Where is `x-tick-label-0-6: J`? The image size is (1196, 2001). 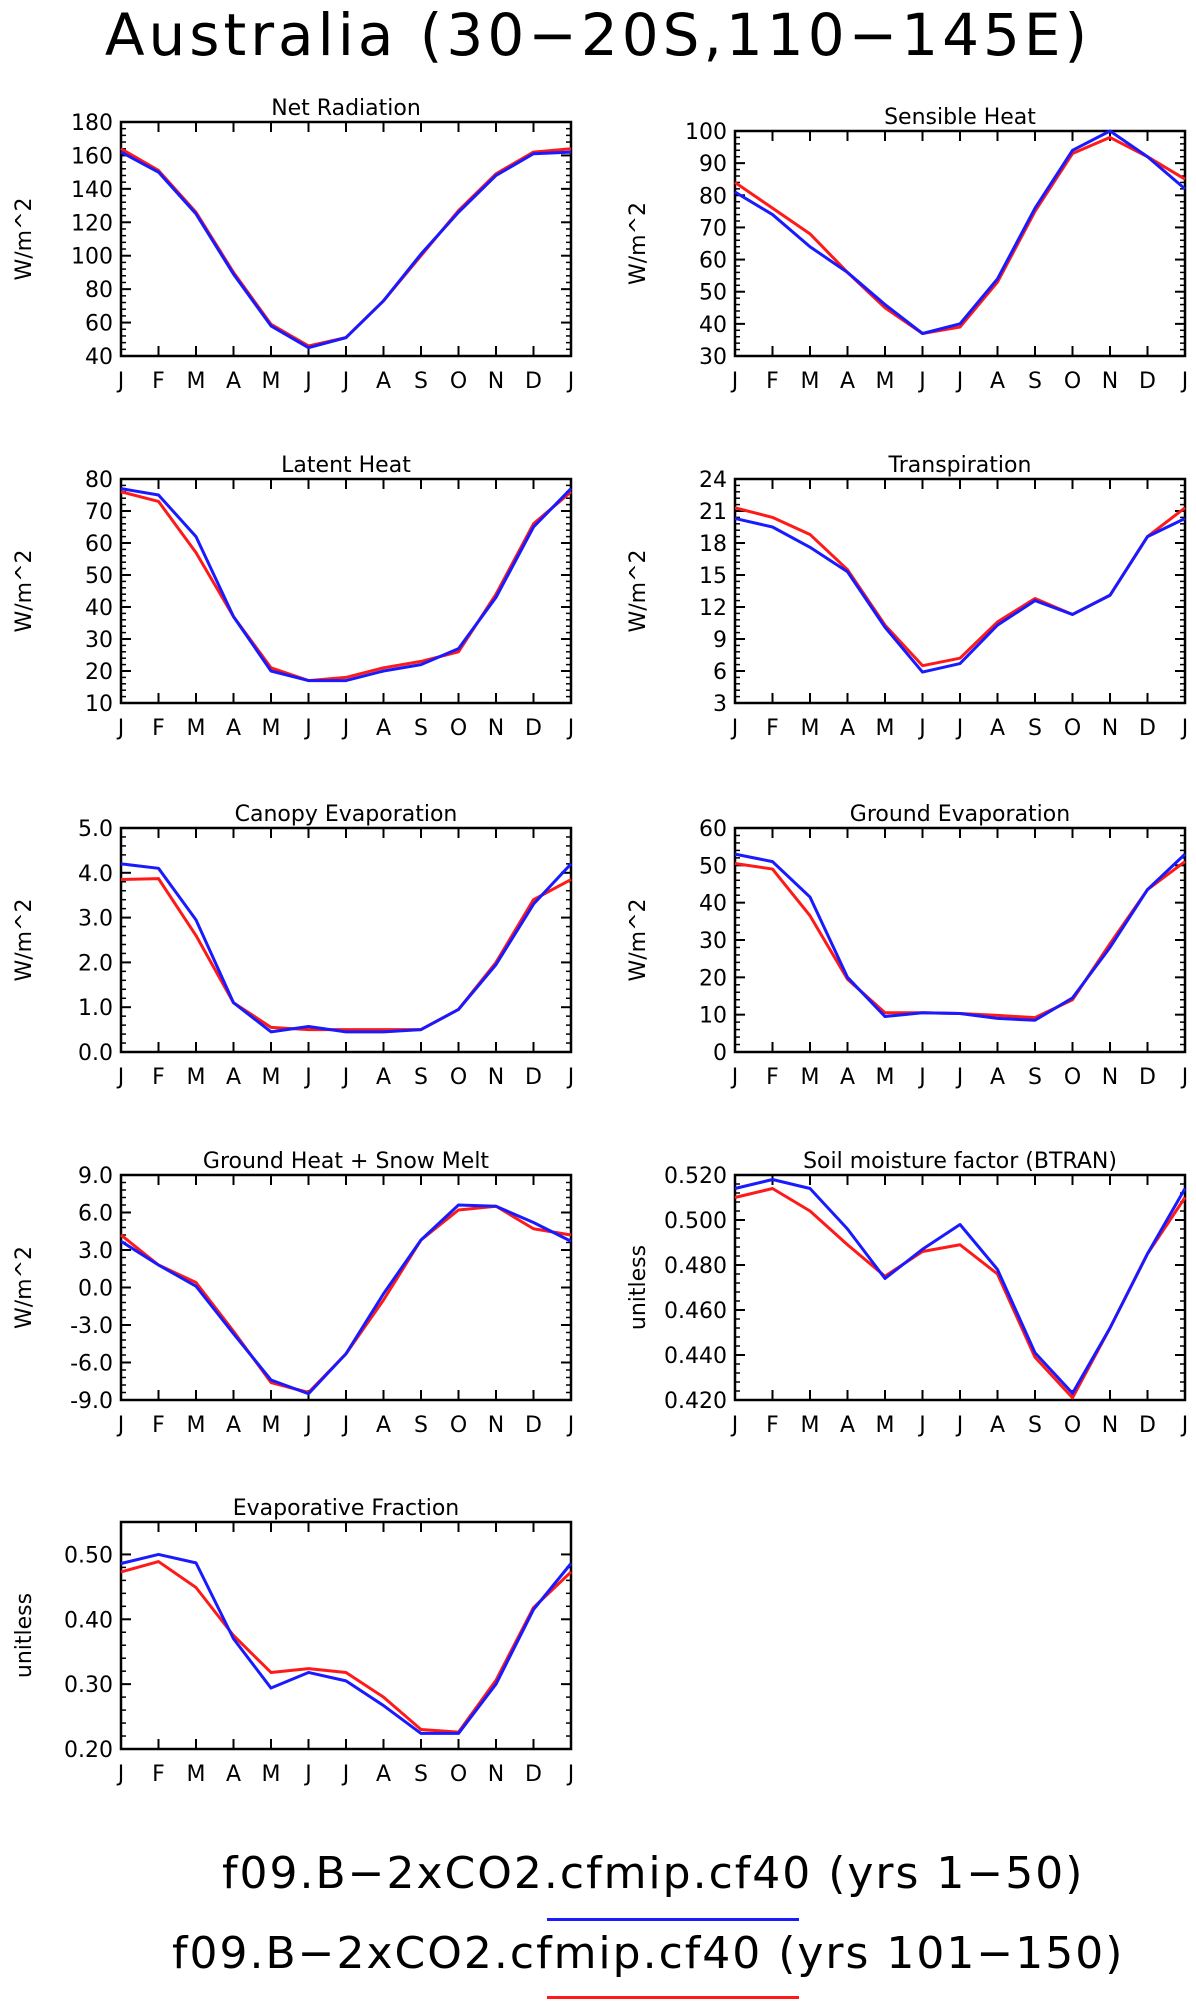 x-tick-label-0-6: J is located at coordinates (345, 381).